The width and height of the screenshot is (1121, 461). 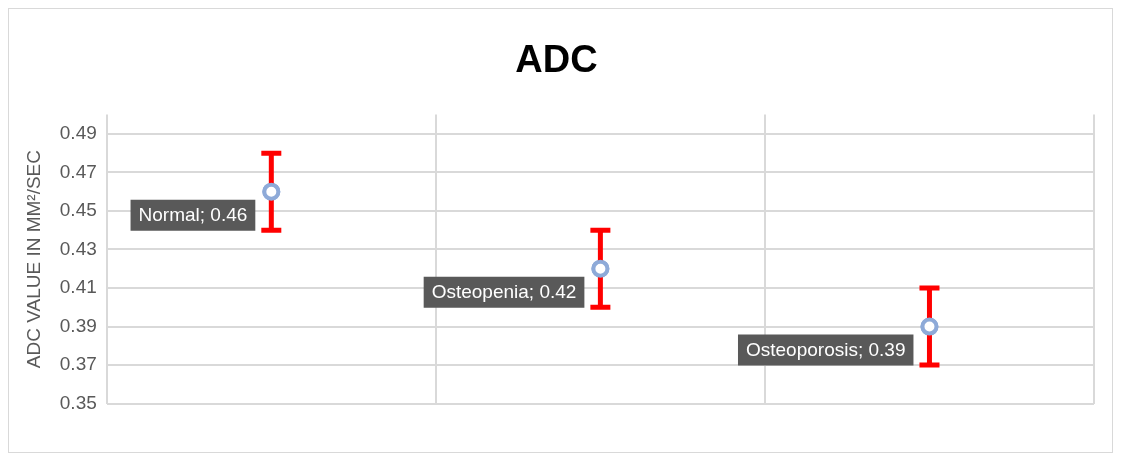 I want to click on y-tick-label: 0.39, so click(x=78, y=325).